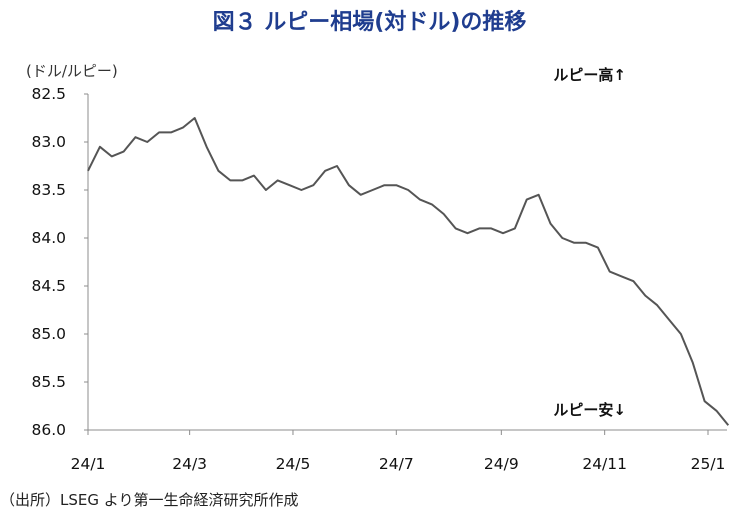 Image resolution: width=739 pixels, height=521 pixels. What do you see at coordinates (189, 464) in the screenshot?
I see `x-tick-label: 24/3` at bounding box center [189, 464].